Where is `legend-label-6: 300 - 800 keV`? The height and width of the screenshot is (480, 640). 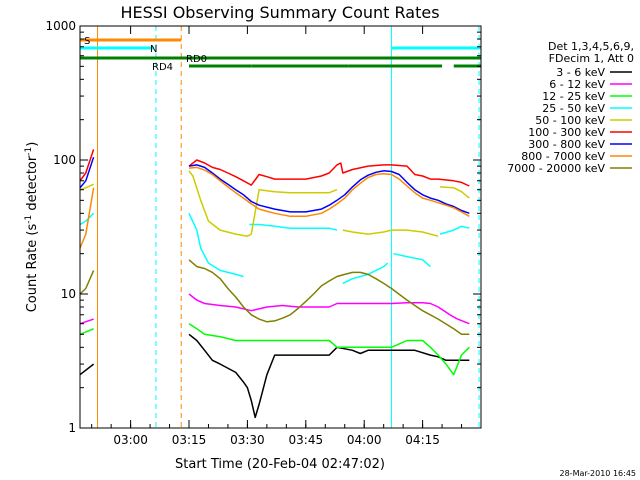 legend-label-6: 300 - 800 keV is located at coordinates (566, 144).